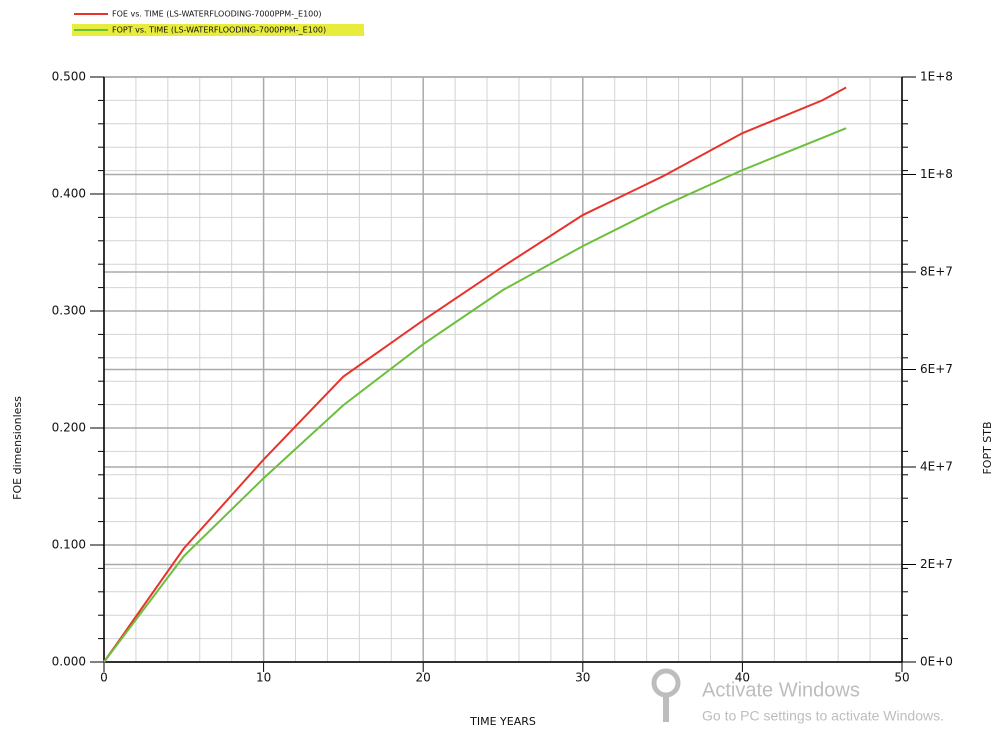 This screenshot has height=734, width=994. What do you see at coordinates (69, 545) in the screenshot?
I see `y-tick-label: 0.100` at bounding box center [69, 545].